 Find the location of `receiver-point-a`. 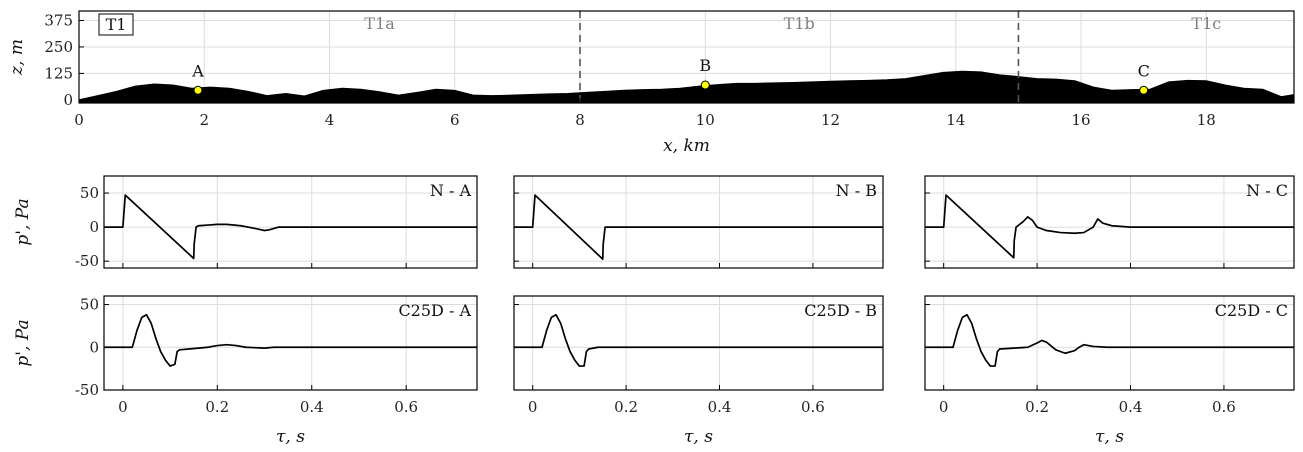

receiver-point-a is located at coordinates (198, 90).